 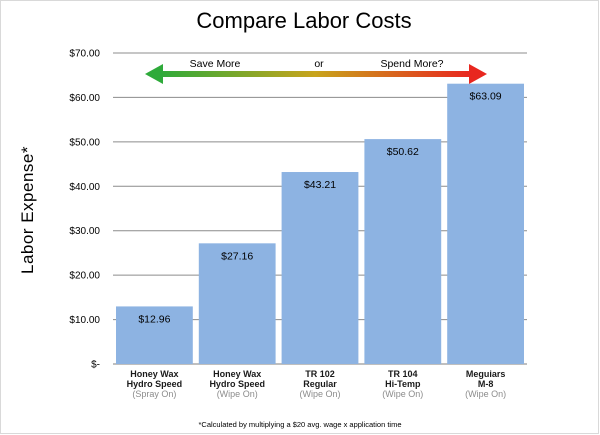 I want to click on x-tick-label: TR 104, so click(x=403, y=374).